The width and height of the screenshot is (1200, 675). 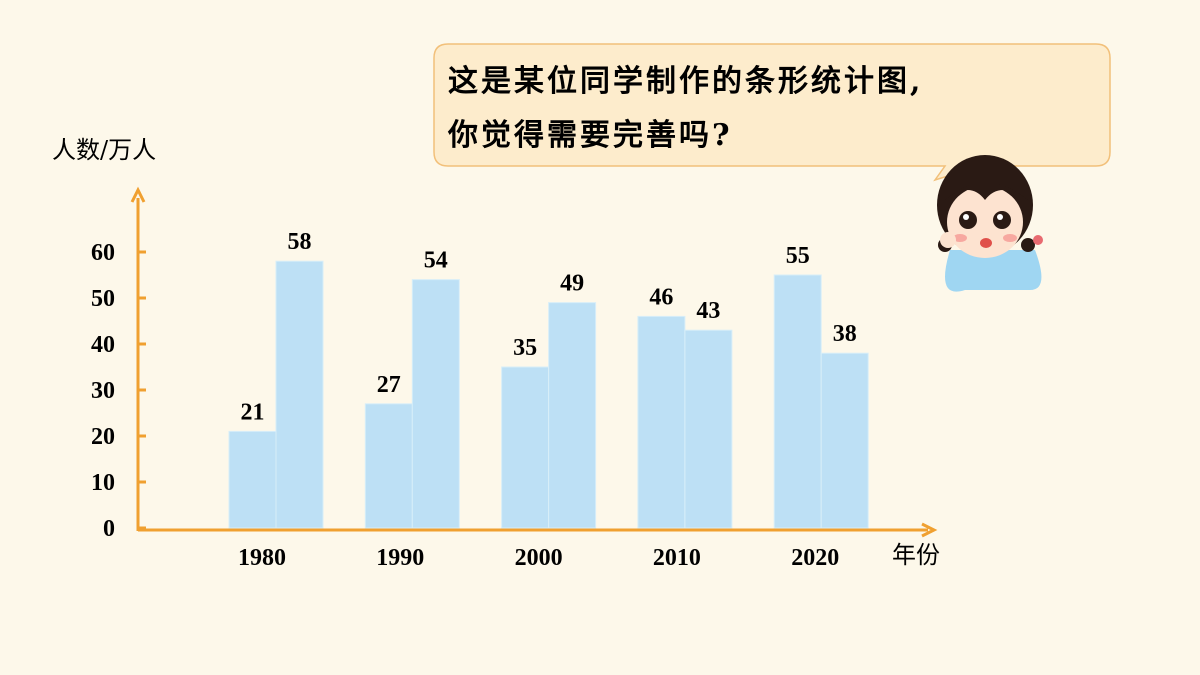 I want to click on x-tick-label: 2020, so click(x=815, y=558).